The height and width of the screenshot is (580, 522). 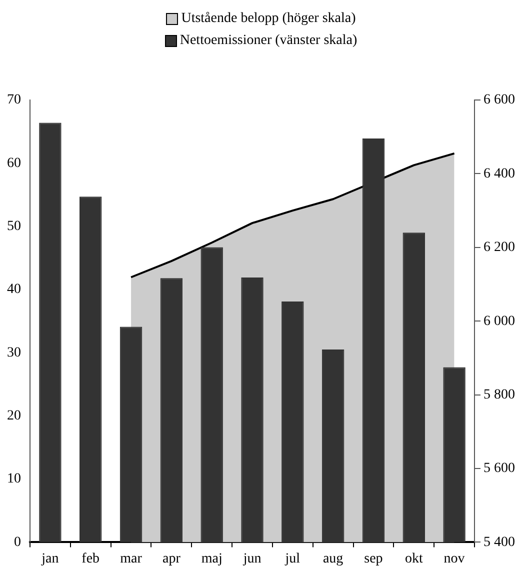 I want to click on x-tick-label: nov, so click(x=454, y=558).